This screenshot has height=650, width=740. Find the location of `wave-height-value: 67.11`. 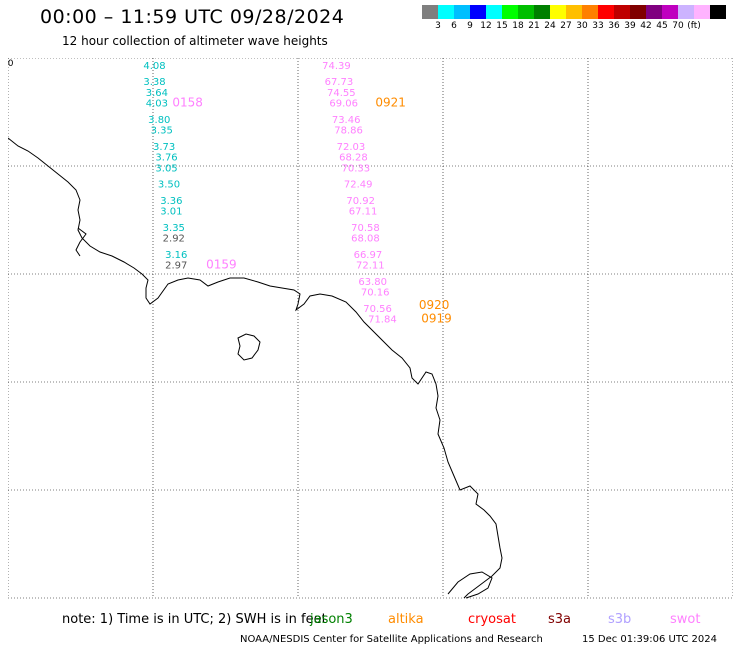

wave-height-value: 67.11 is located at coordinates (363, 212).